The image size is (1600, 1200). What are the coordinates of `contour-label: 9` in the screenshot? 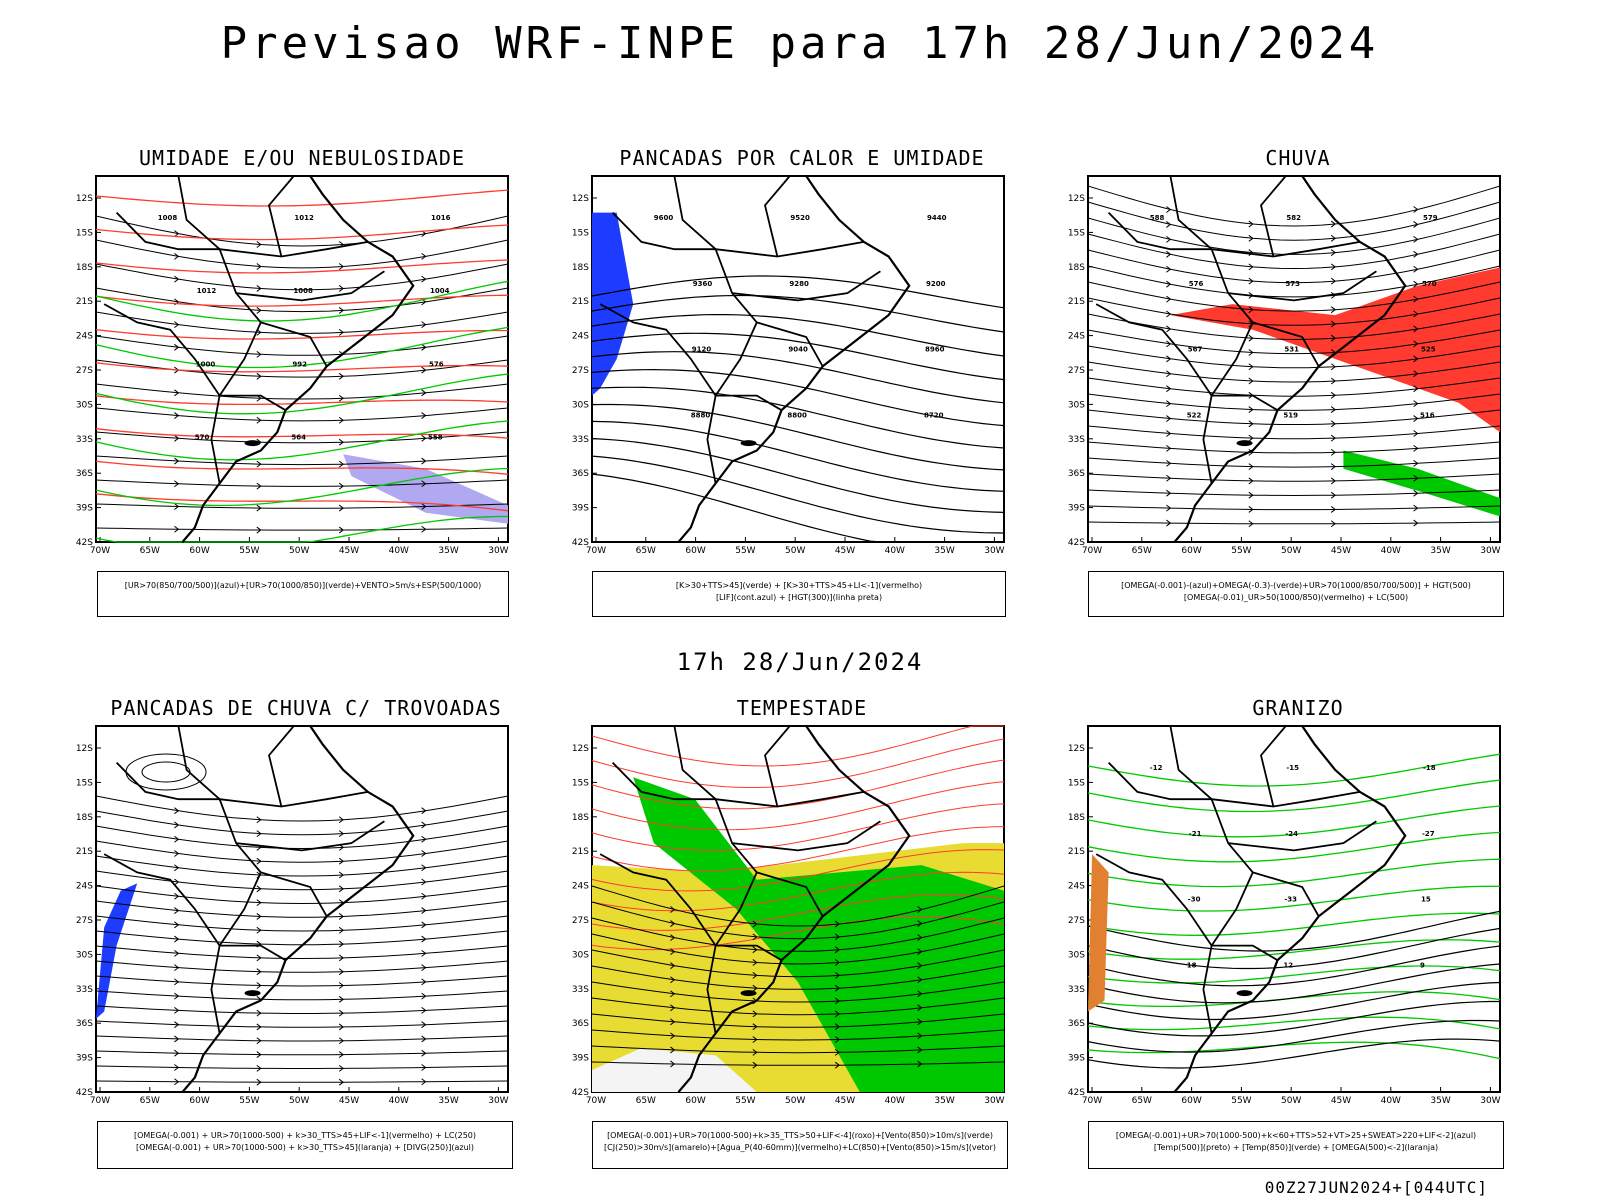 It's located at (1422, 966).